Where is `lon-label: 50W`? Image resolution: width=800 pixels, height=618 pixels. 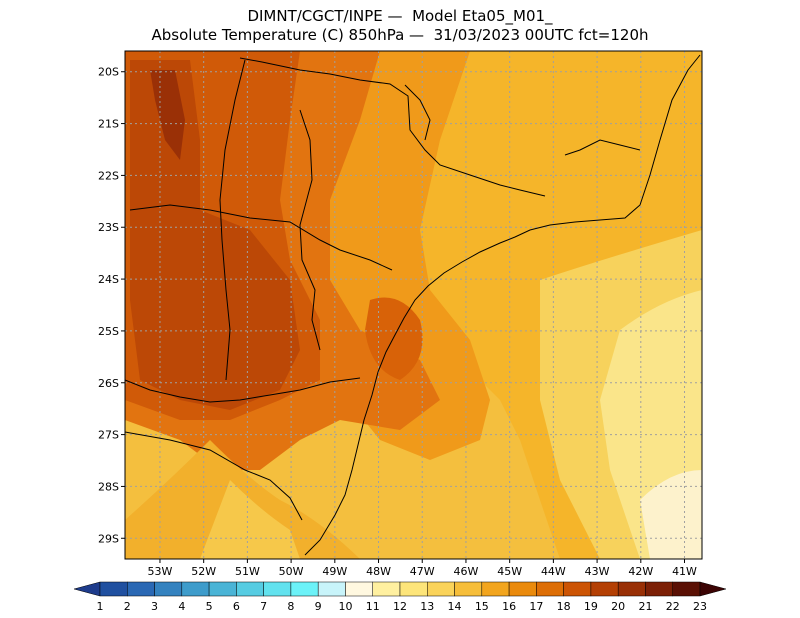 lon-label: 50W is located at coordinates (291, 571).